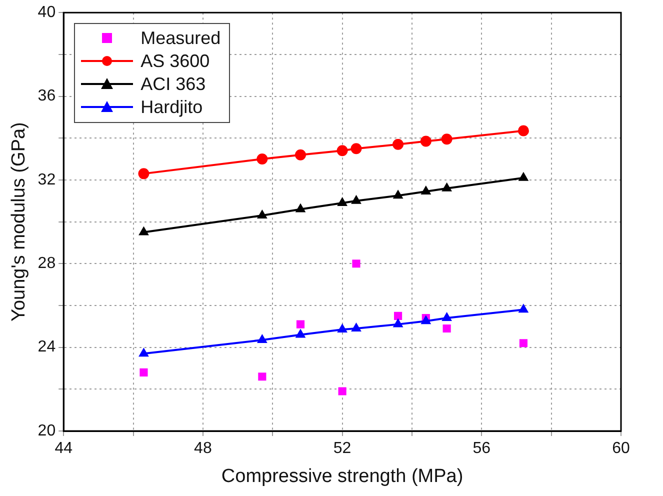  What do you see at coordinates (47, 263) in the screenshot?
I see `y-tick-label: 28` at bounding box center [47, 263].